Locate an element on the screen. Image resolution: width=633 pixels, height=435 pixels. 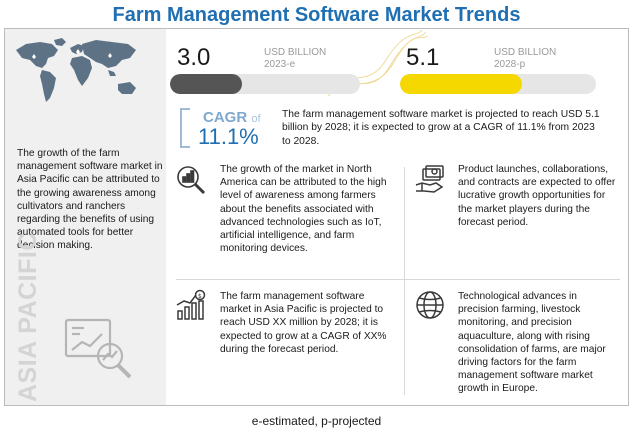
market-2028-bar-fill is located at coordinates (461, 84).